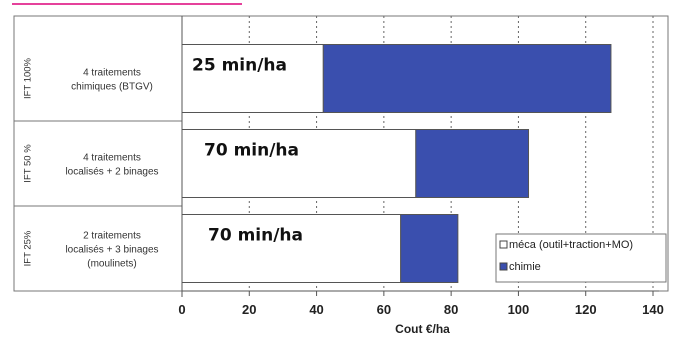  Describe the element at coordinates (255, 236) in the screenshot. I see `data-label-2: 70 min/ha` at that location.